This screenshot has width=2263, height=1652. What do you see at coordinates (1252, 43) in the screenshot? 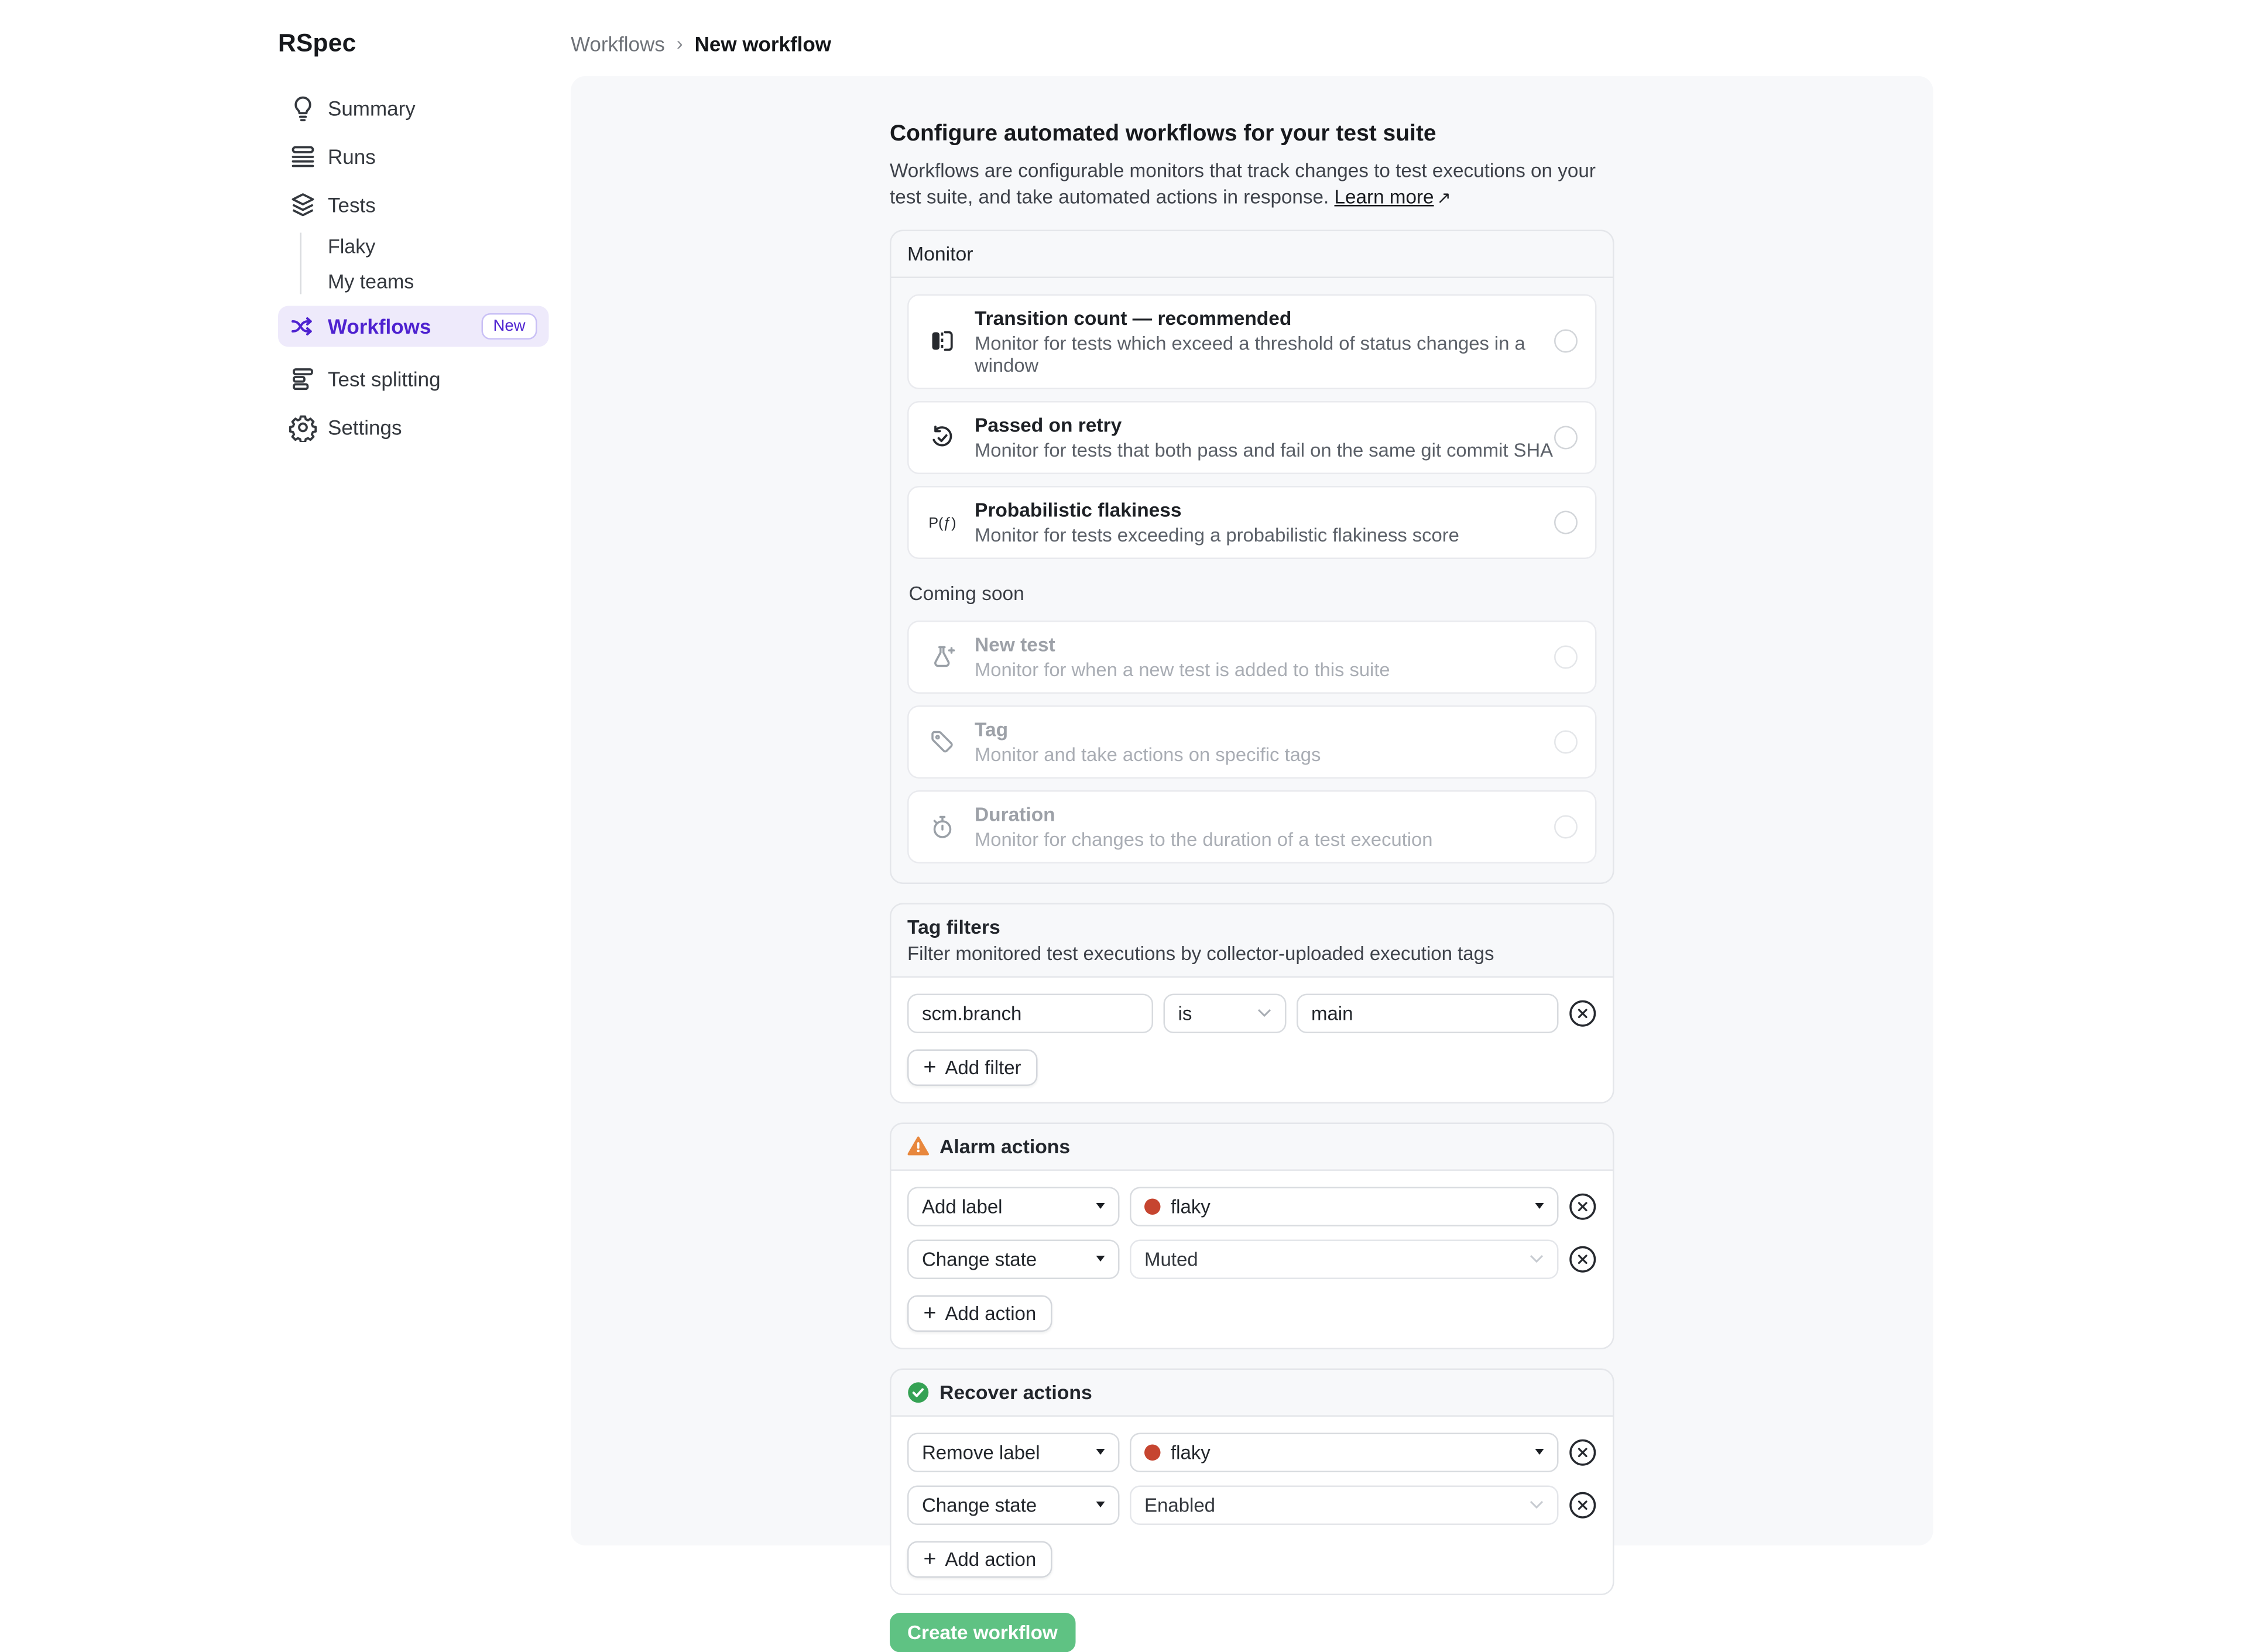
I see `breadcrumb: Workflows › New workflow` at bounding box center [1252, 43].